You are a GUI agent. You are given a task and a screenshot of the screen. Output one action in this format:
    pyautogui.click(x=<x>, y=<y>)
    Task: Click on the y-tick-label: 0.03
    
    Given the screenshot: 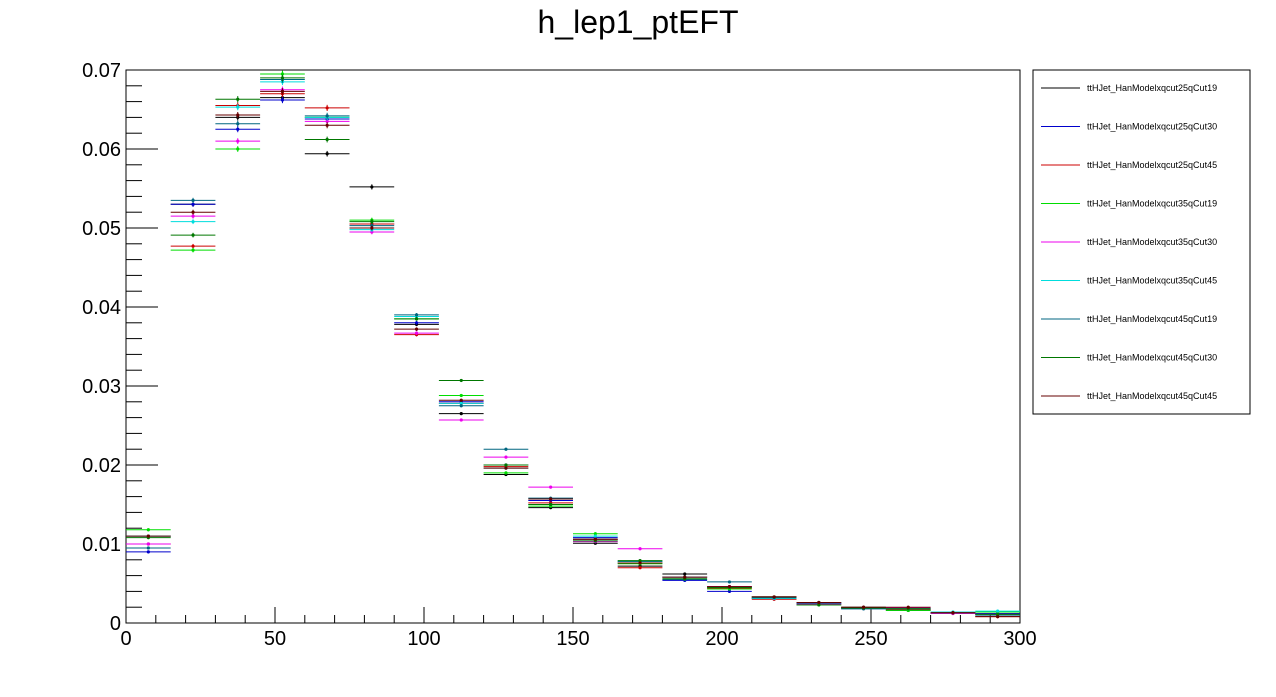 What is the action you would take?
    pyautogui.click(x=101, y=387)
    